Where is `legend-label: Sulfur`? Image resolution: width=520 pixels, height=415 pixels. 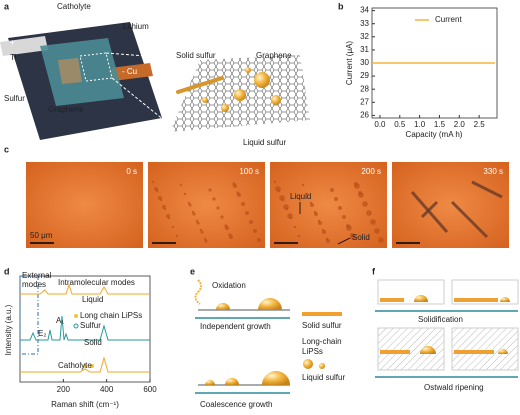
legend-label: Sulfur is located at coordinates (90, 325).